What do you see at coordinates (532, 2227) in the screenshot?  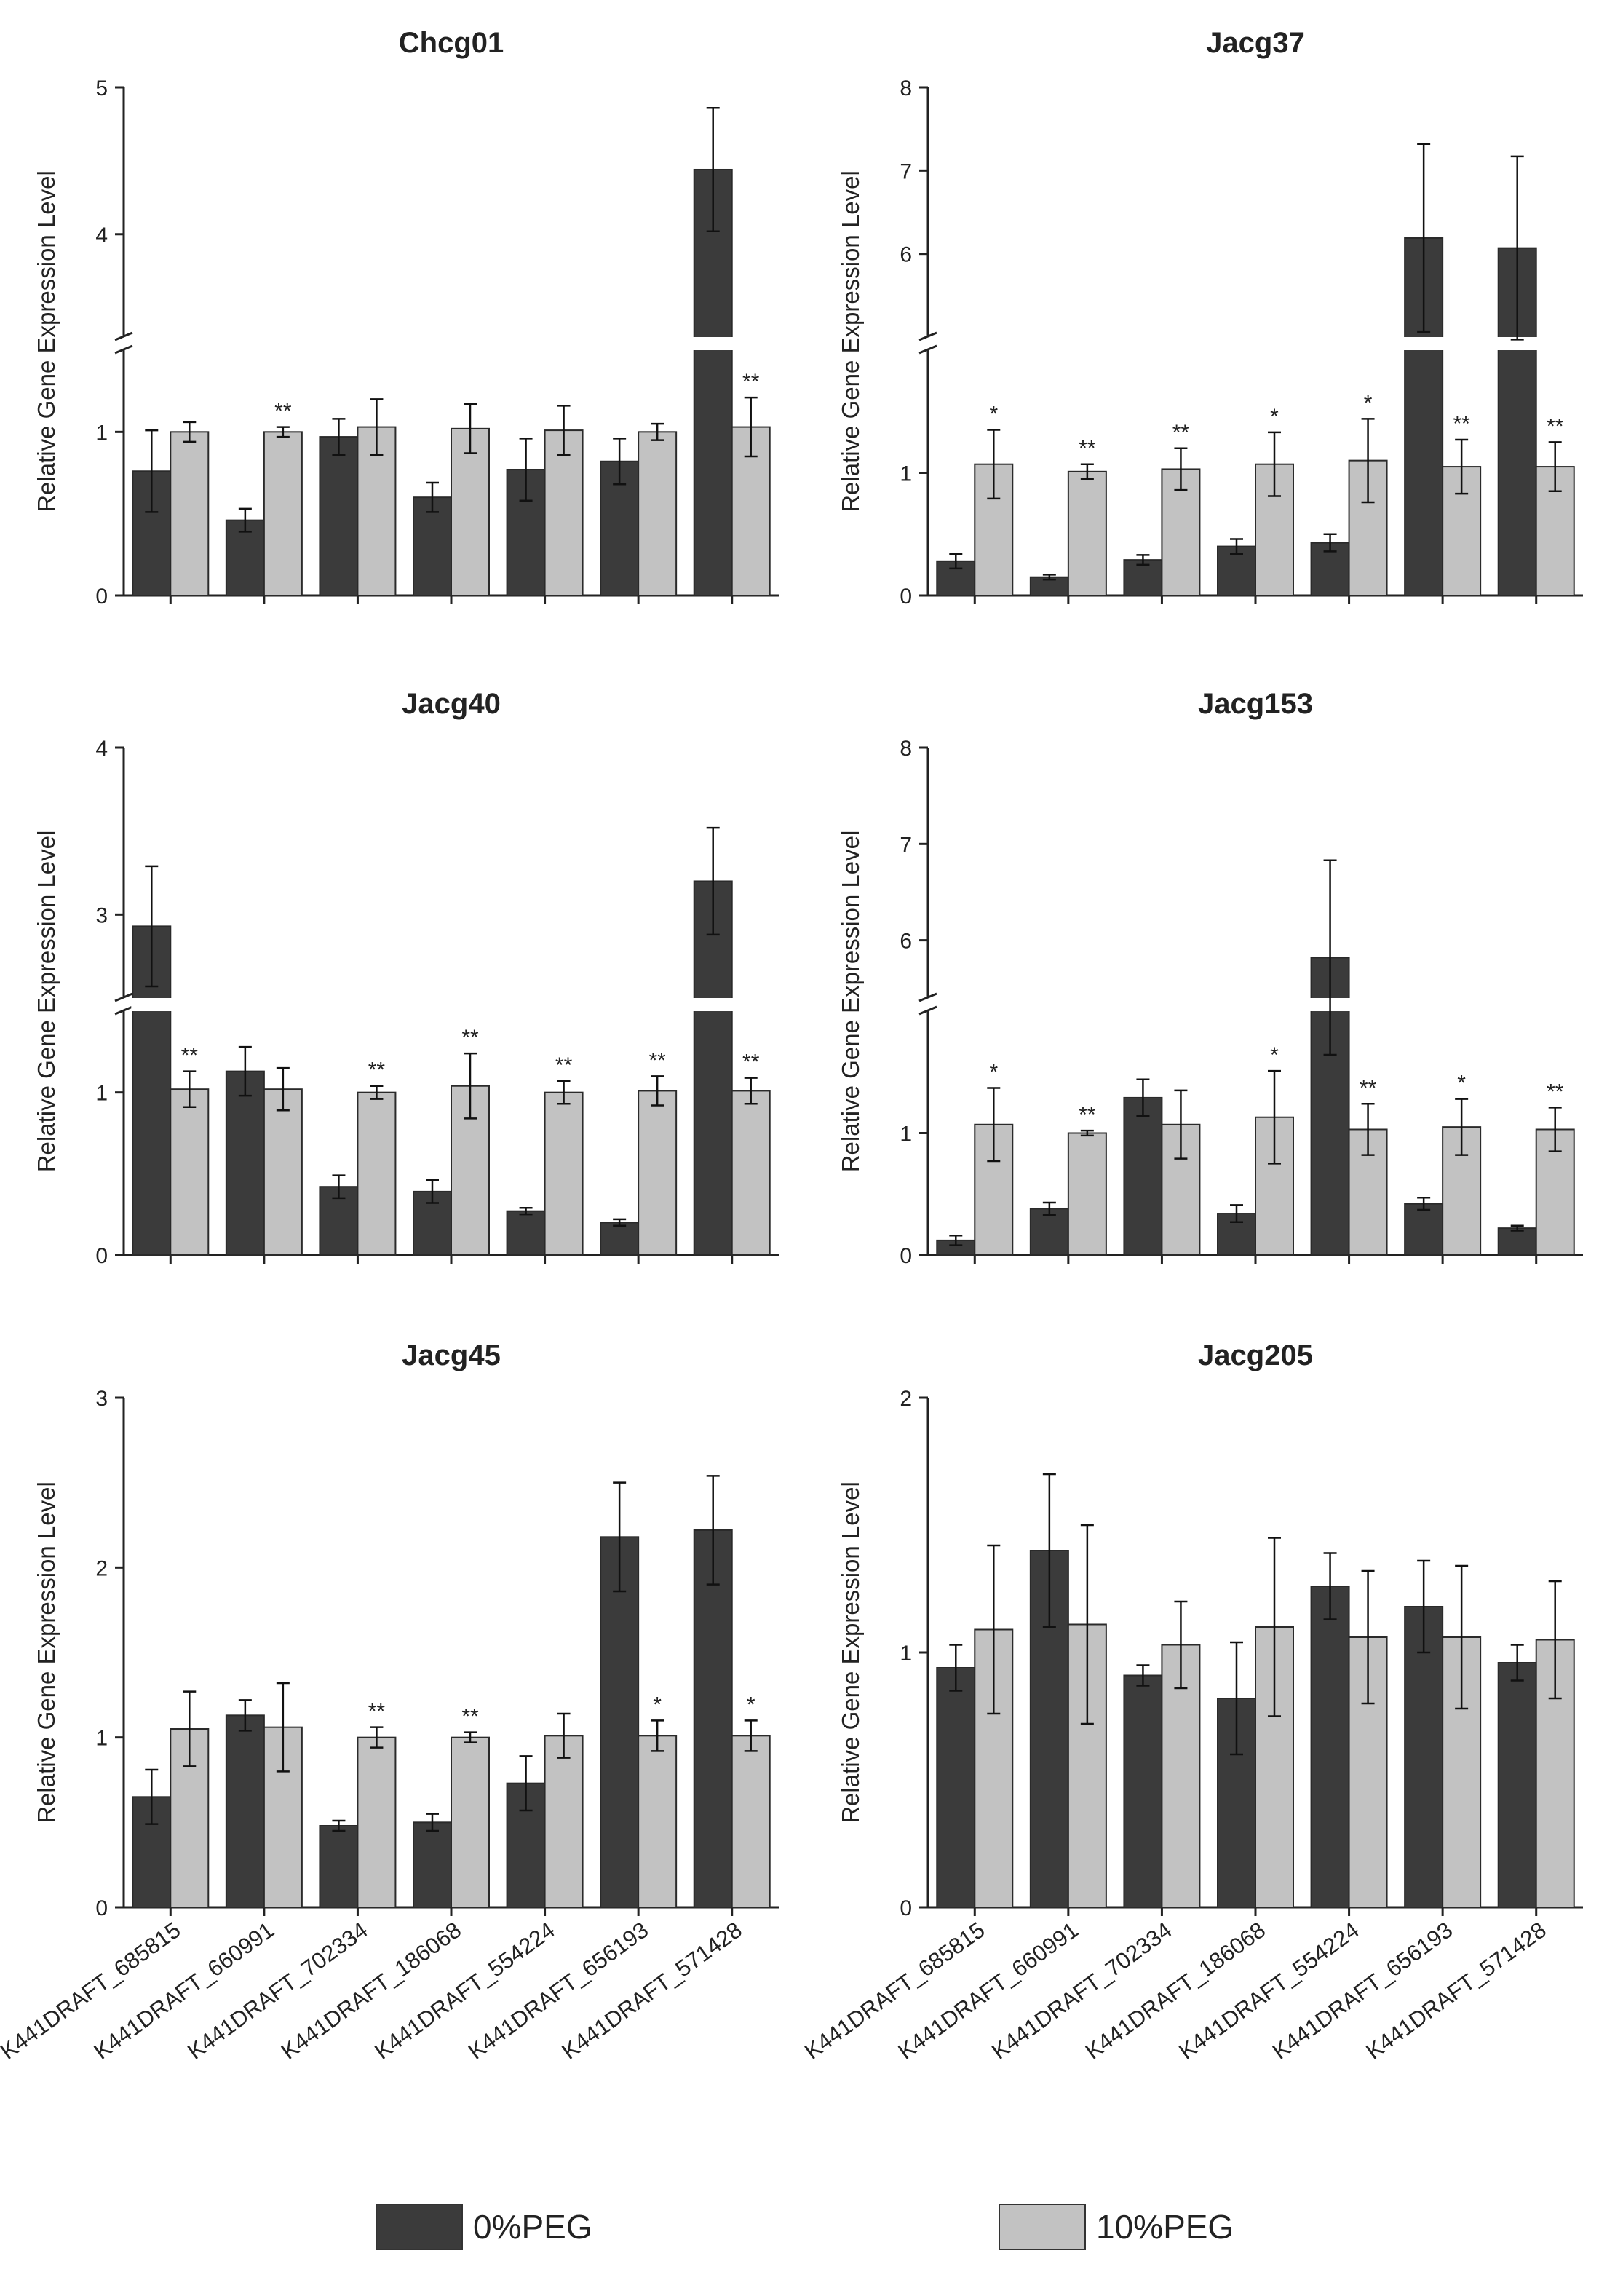 I see `legend-label-0peg: 0%PEG` at bounding box center [532, 2227].